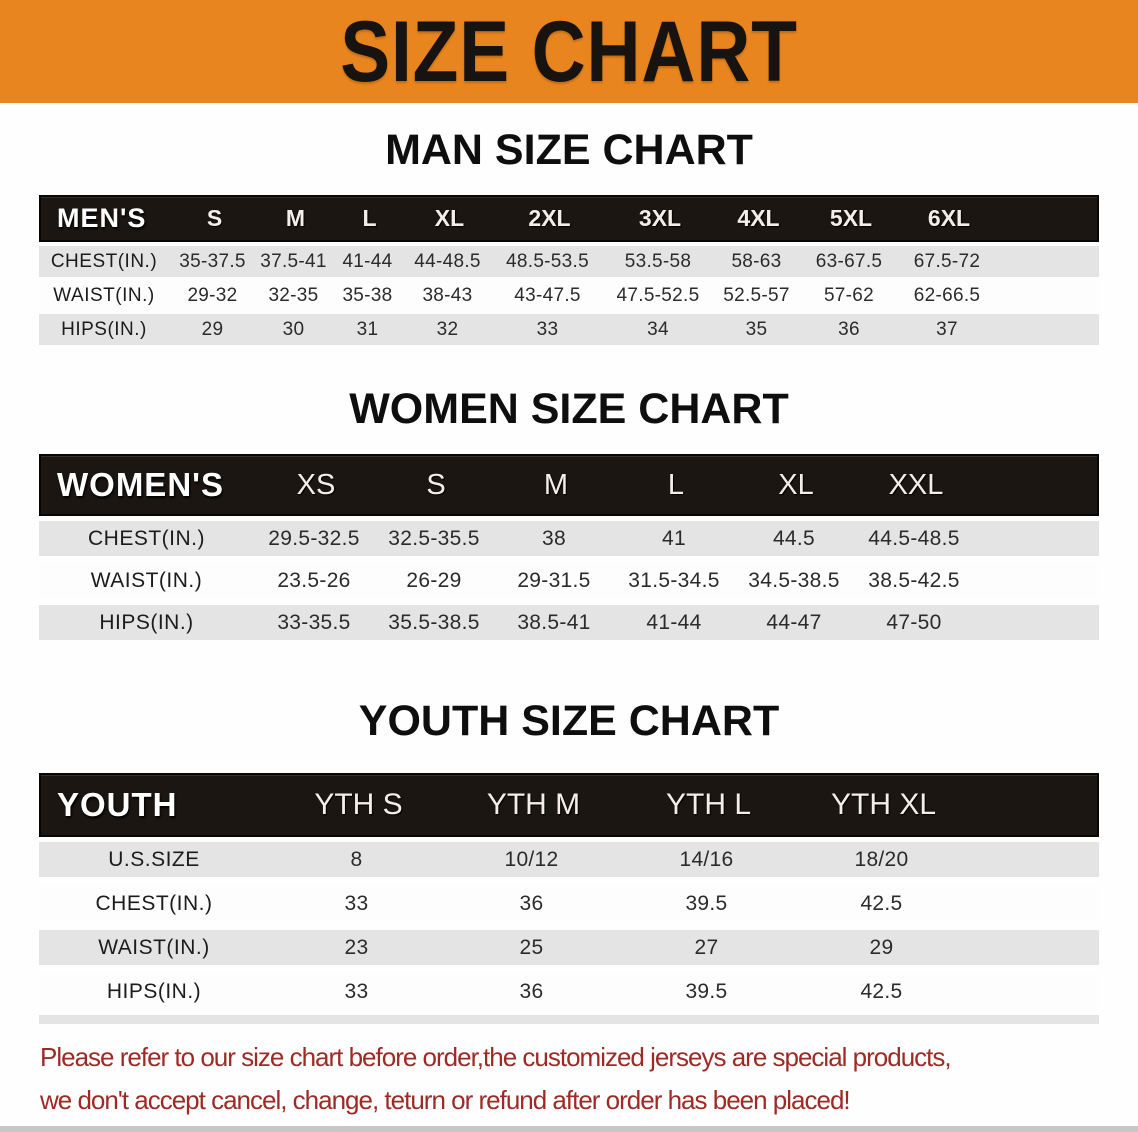  Describe the element at coordinates (658, 261) in the screenshot. I see `value-cell: 53.5-58` at that location.